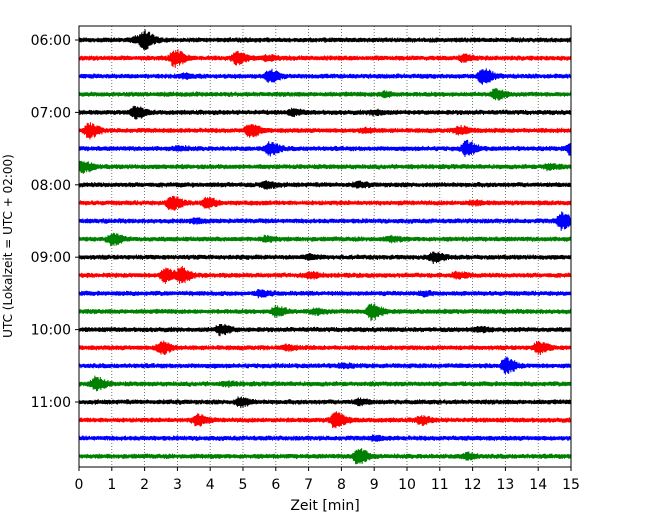 This screenshot has width=650, height=520. I want to click on y-axis-ticks: 06:00 07:00 08:00 09:00 10:00 11:00, so click(55, 222).